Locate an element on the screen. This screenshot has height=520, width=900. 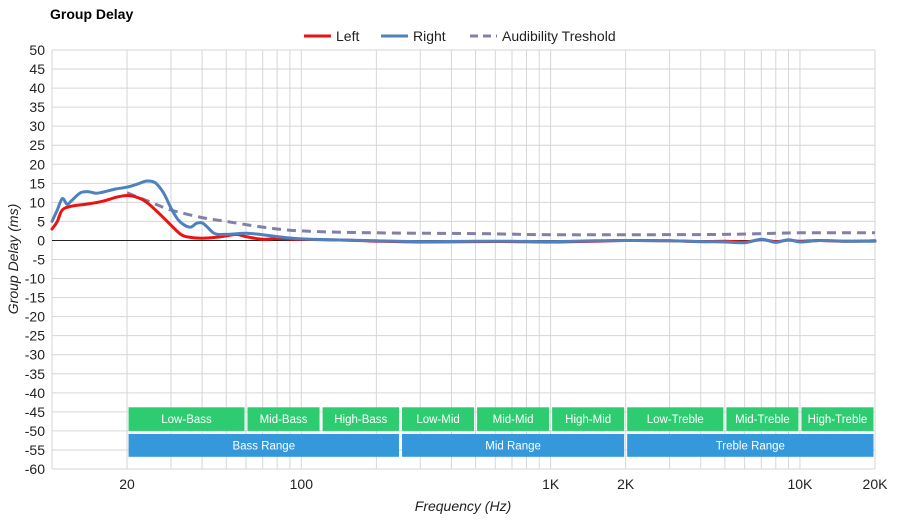
x-tick-label: 10K is located at coordinates (800, 484).